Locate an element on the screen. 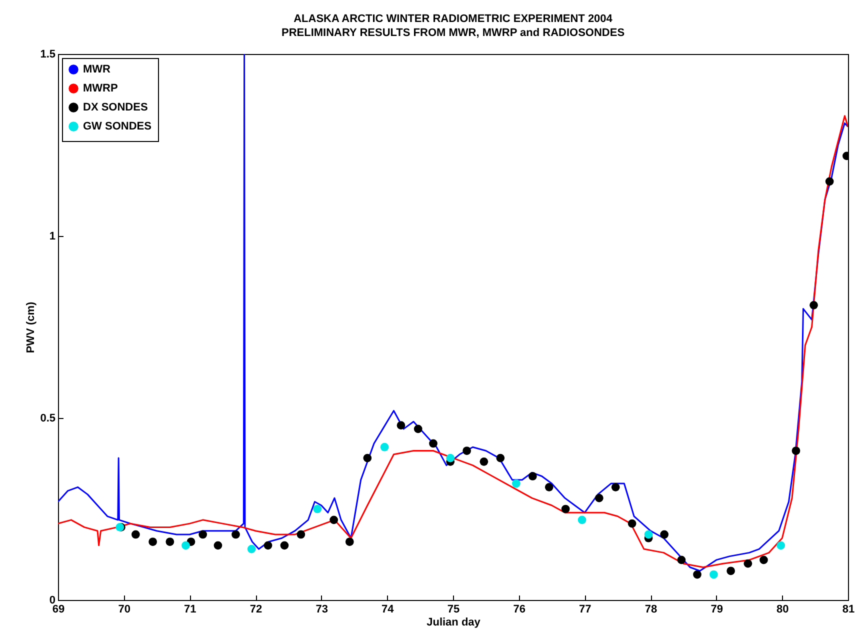 Image resolution: width=866 pixels, height=638 pixels. x-tick-label: 73 is located at coordinates (322, 610).